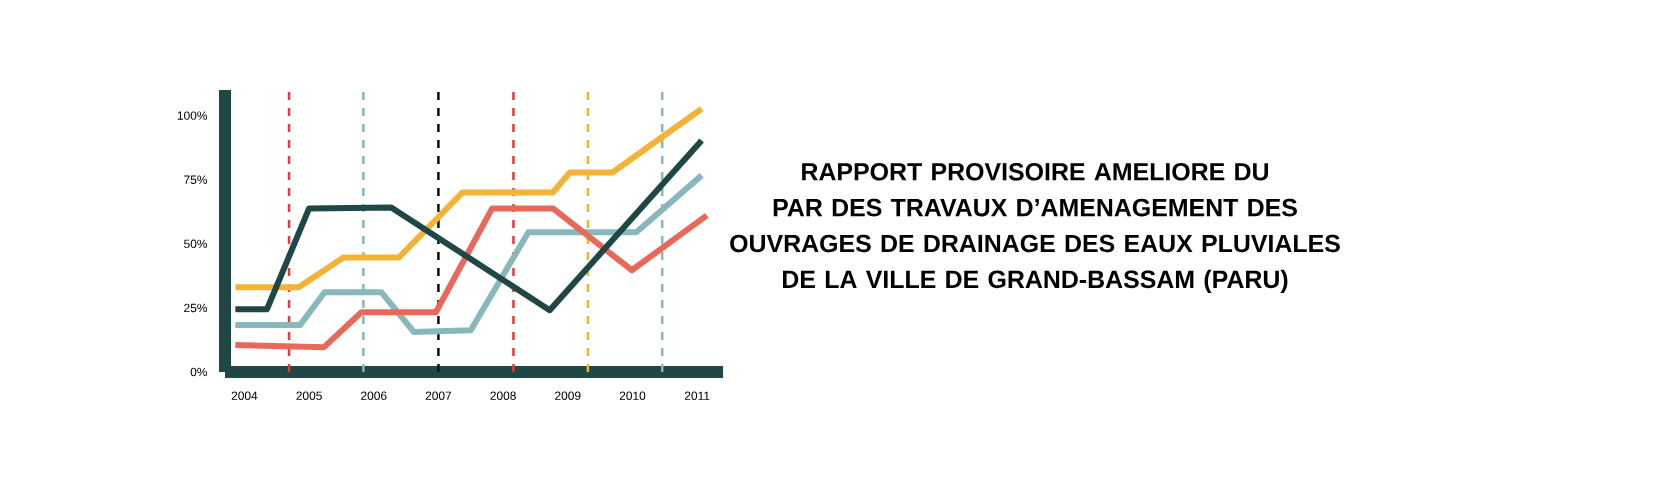  What do you see at coordinates (374, 395) in the screenshot?
I see `x-tick-label: 2006` at bounding box center [374, 395].